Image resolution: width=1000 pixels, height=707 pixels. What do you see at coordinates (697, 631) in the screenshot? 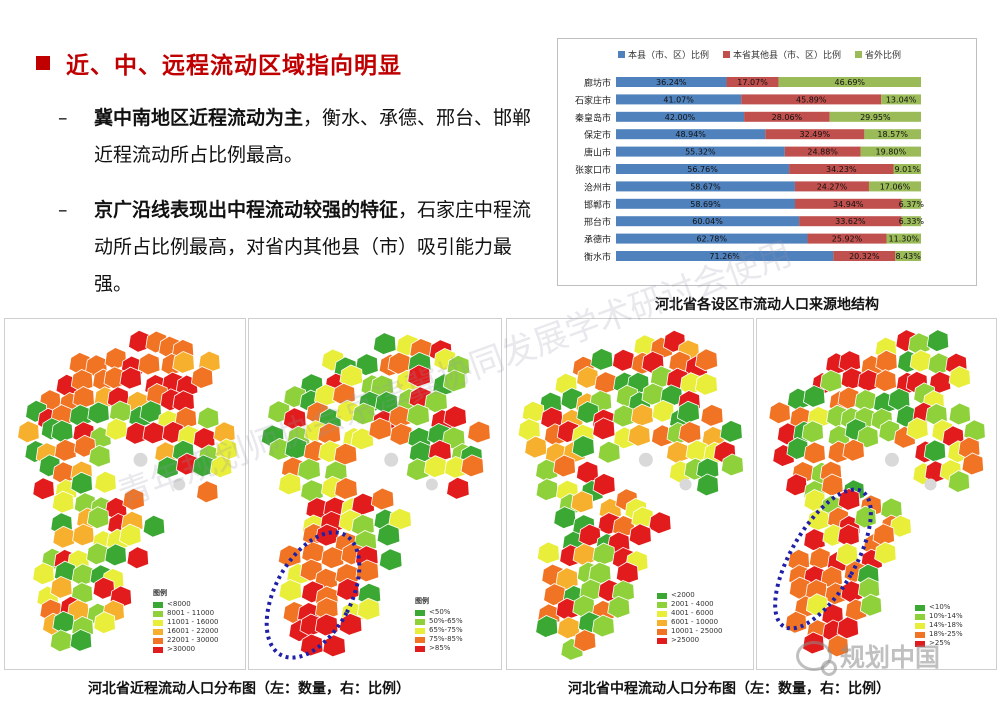
I see `legend-label: 10001 - 25000` at bounding box center [697, 631].